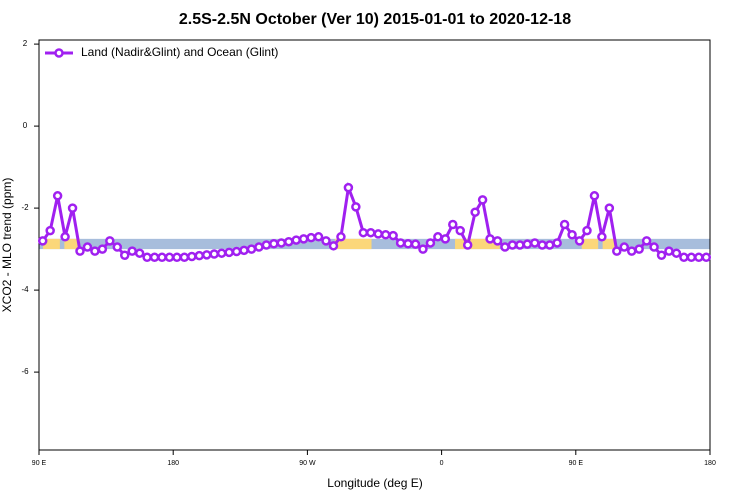 This screenshot has height=500, width=750. What do you see at coordinates (25, 125) in the screenshot?
I see `y-tick-label: 0` at bounding box center [25, 125].